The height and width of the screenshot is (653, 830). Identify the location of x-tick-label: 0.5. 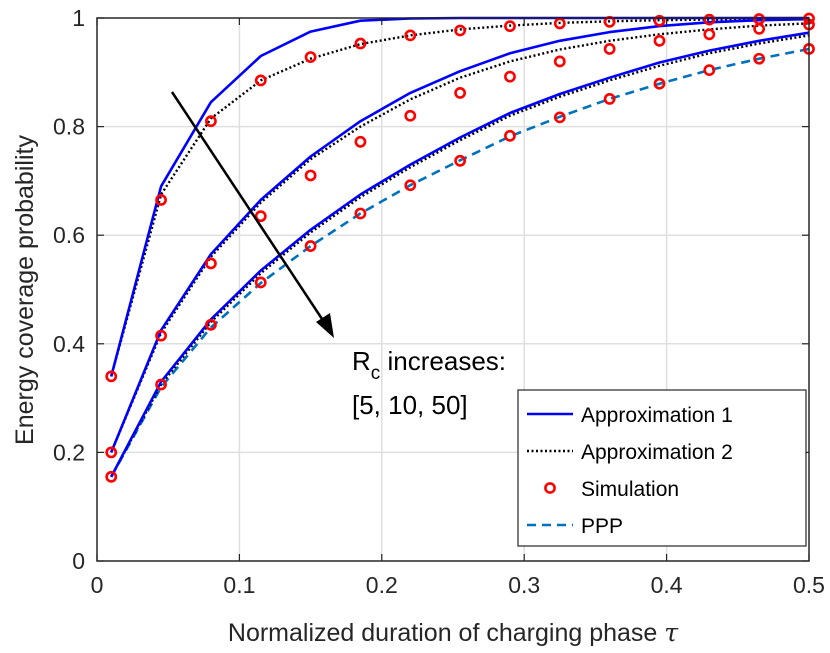
(809, 585).